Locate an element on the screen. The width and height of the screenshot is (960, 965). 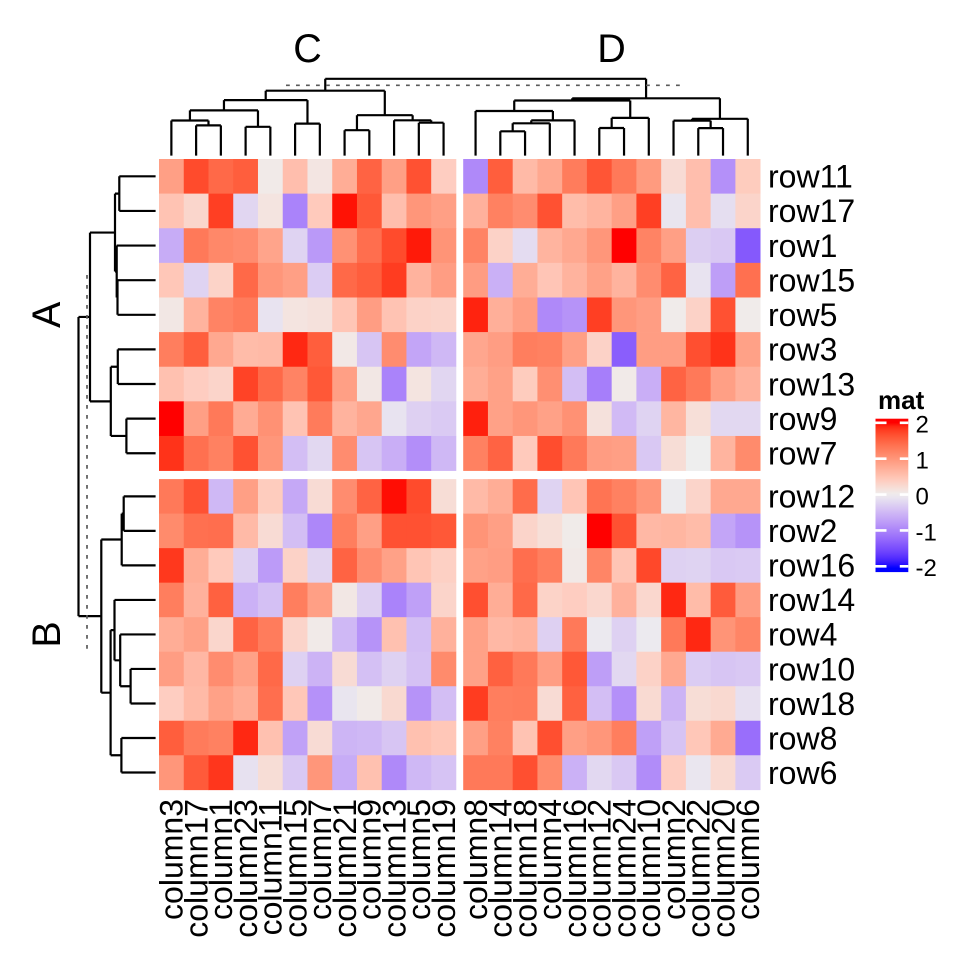
svg-text: -1 is located at coordinates (926, 532).